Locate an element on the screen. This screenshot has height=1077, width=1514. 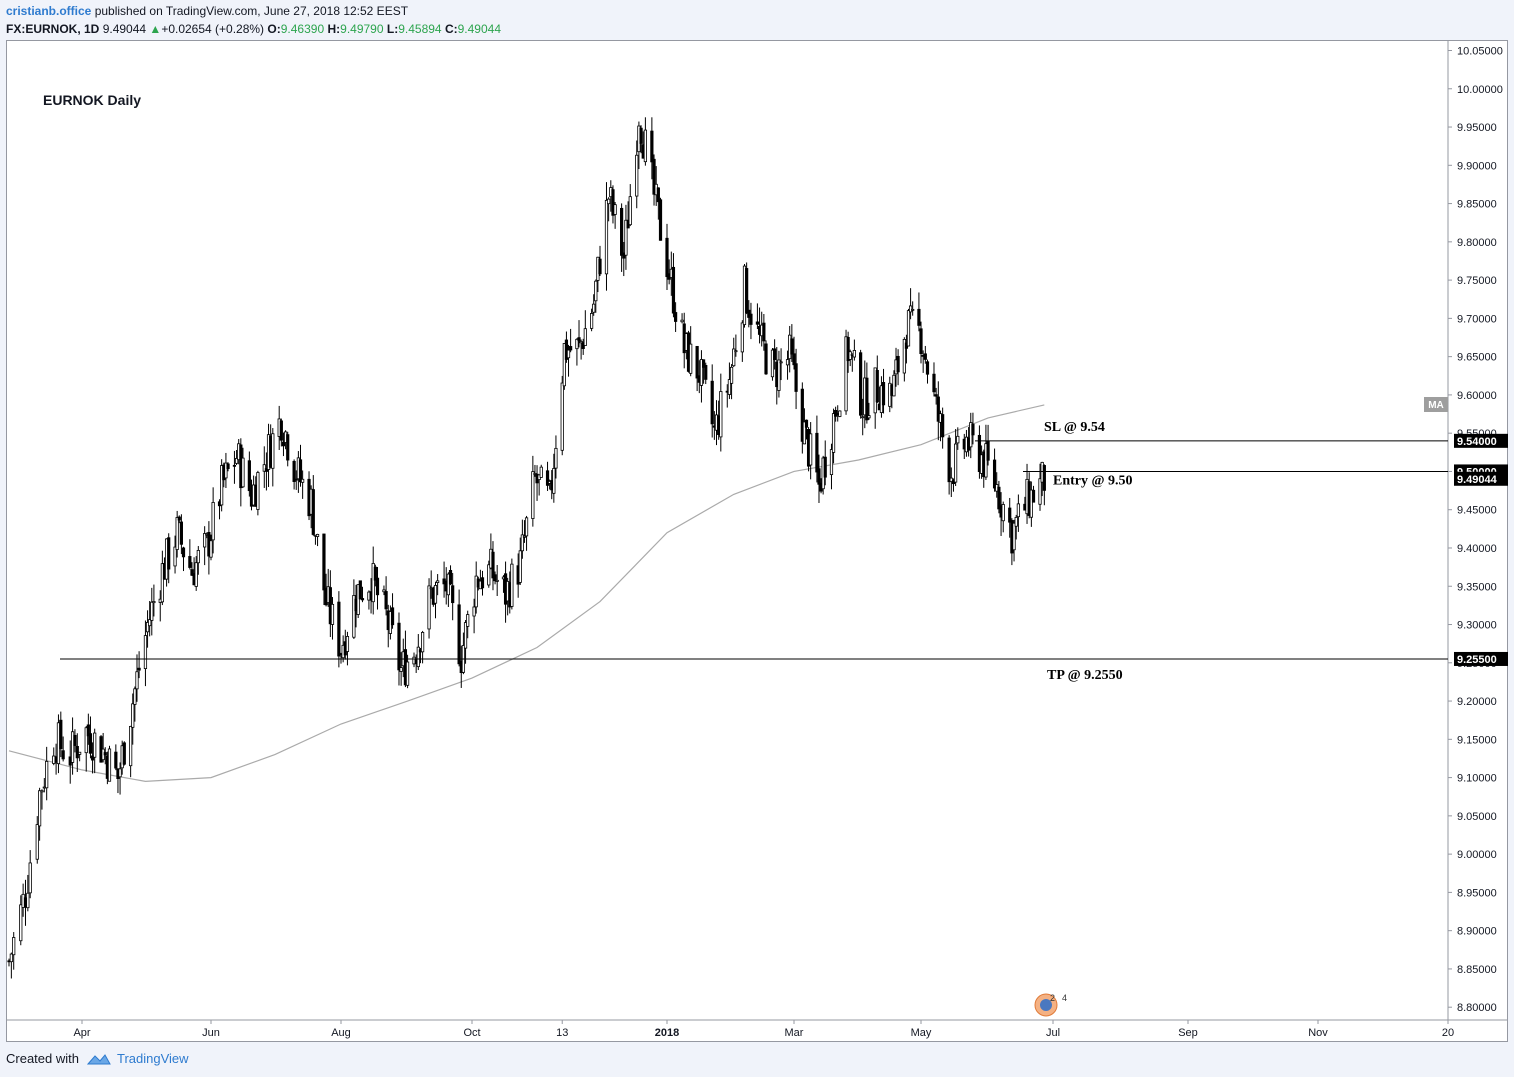
last-price-label: 9.49044 is located at coordinates (1477, 480).